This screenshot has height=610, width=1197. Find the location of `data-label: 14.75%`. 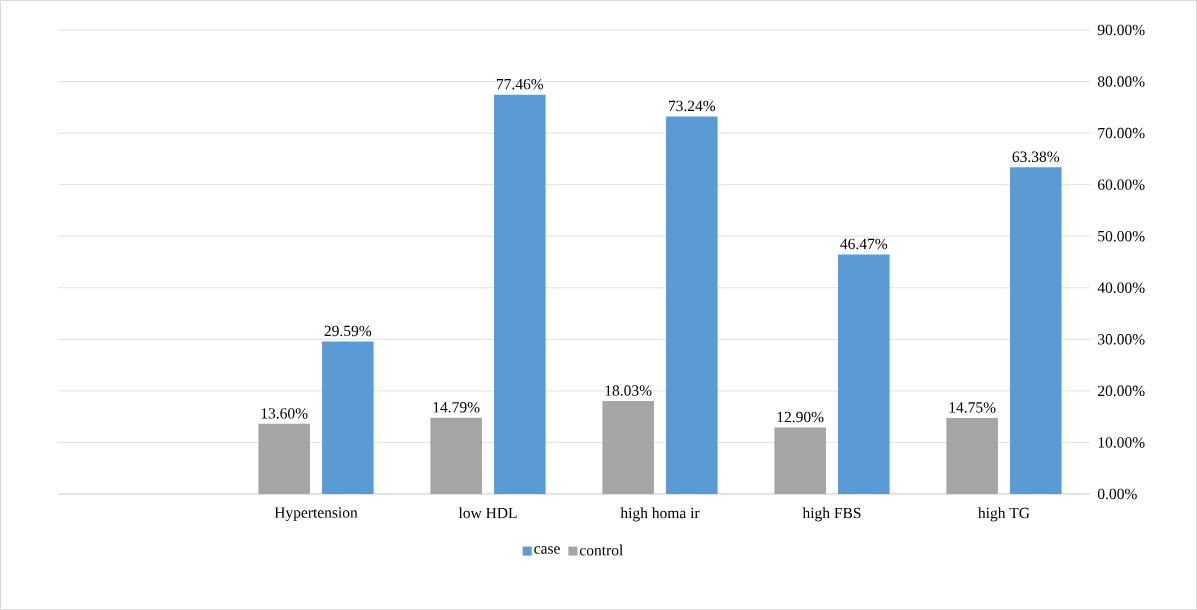

data-label: 14.75% is located at coordinates (972, 407).